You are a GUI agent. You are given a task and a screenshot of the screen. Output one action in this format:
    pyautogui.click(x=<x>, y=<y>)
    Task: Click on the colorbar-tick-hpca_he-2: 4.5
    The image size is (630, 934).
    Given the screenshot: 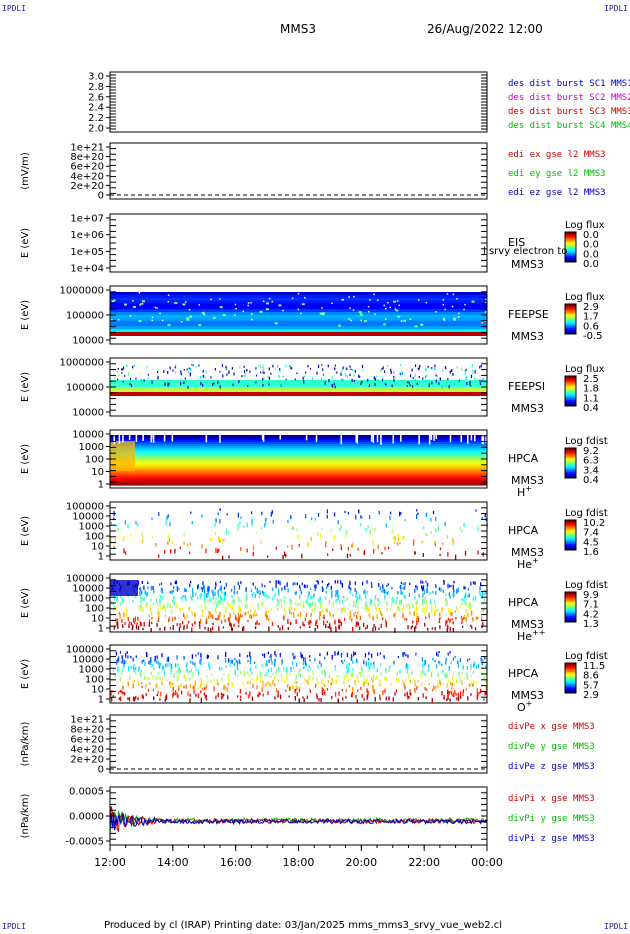 What is the action you would take?
    pyautogui.click(x=591, y=542)
    